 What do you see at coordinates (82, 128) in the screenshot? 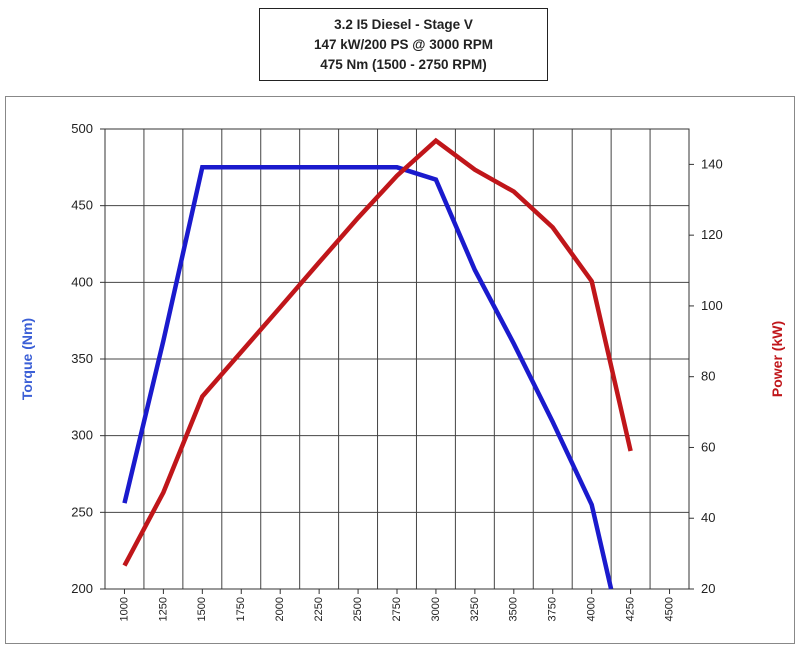
I see `y-left-tick-label: 500` at bounding box center [82, 128].